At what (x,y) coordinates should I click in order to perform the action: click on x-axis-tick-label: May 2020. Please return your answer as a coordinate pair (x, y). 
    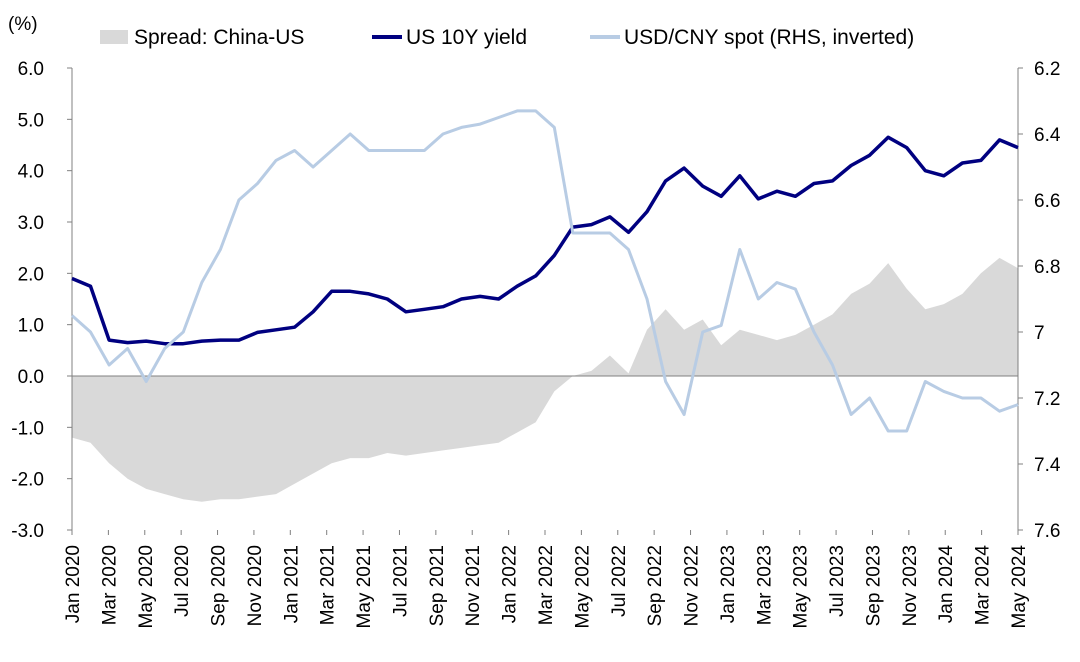
    Looking at the image, I should click on (146, 586).